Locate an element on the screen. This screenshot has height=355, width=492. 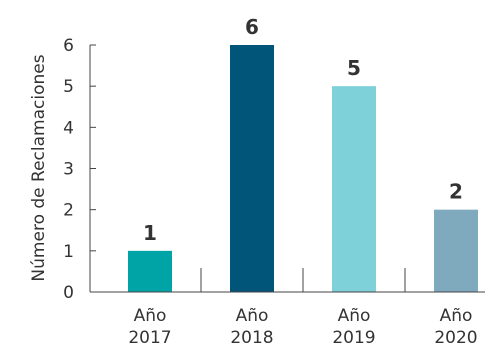
y-tick-label: 0 is located at coordinates (68, 293).